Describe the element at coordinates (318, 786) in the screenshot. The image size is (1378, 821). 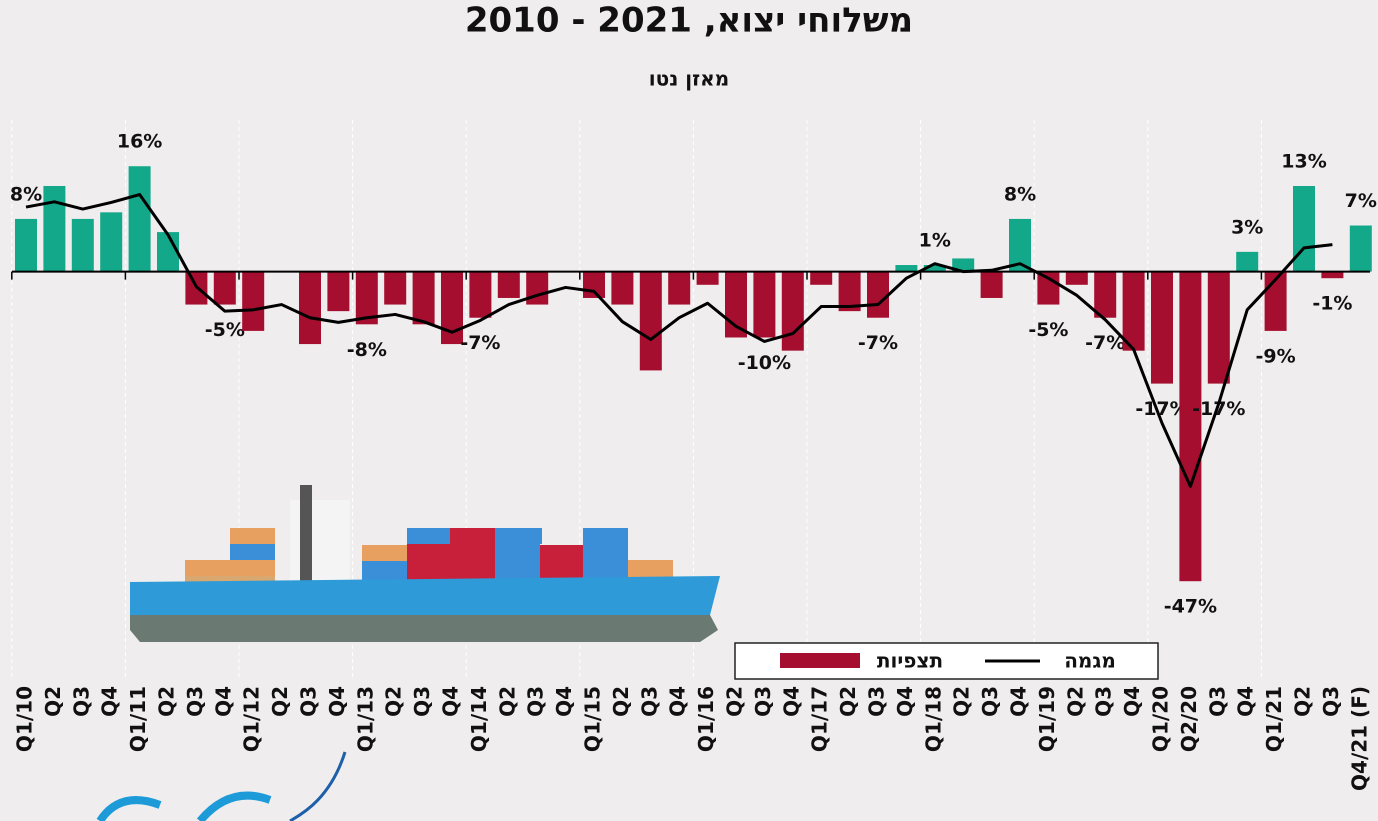
I see `logo-stroke` at that location.